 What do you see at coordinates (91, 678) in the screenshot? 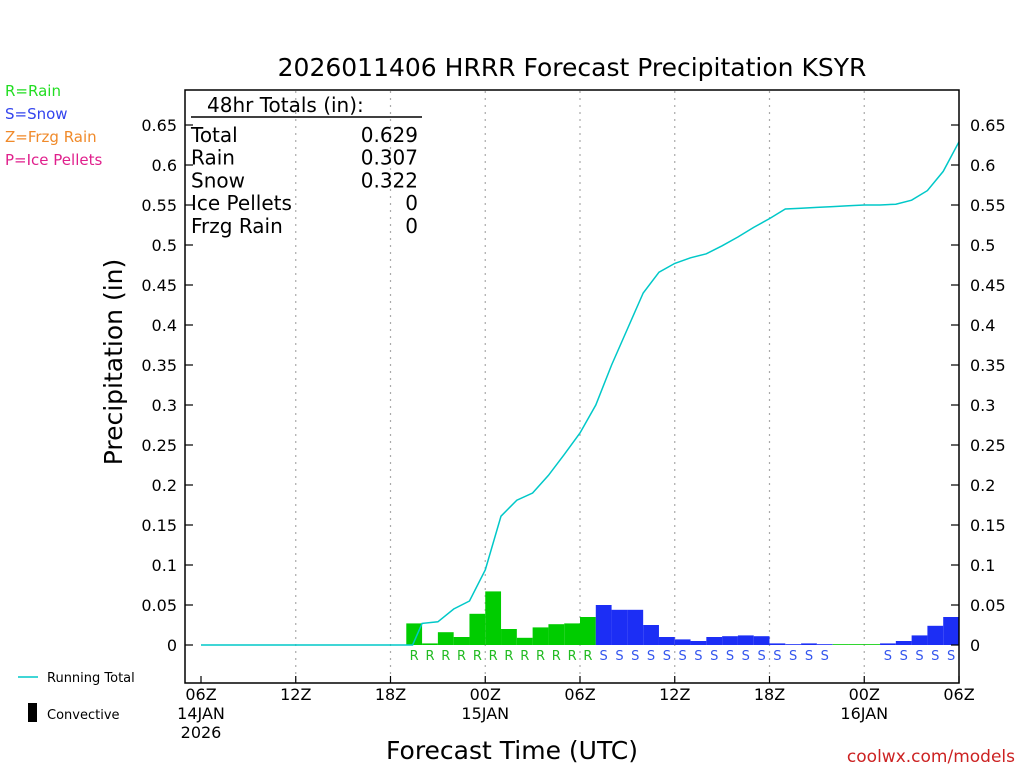
I see `running-total-legend-label: Running Total` at bounding box center [91, 678].